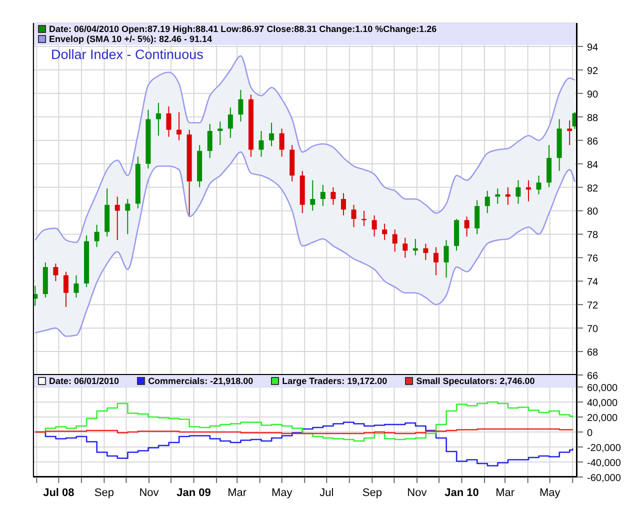 This screenshot has height=505, width=625. What do you see at coordinates (604, 448) in the screenshot?
I see `y-tick-label: -20,000` at bounding box center [604, 448].